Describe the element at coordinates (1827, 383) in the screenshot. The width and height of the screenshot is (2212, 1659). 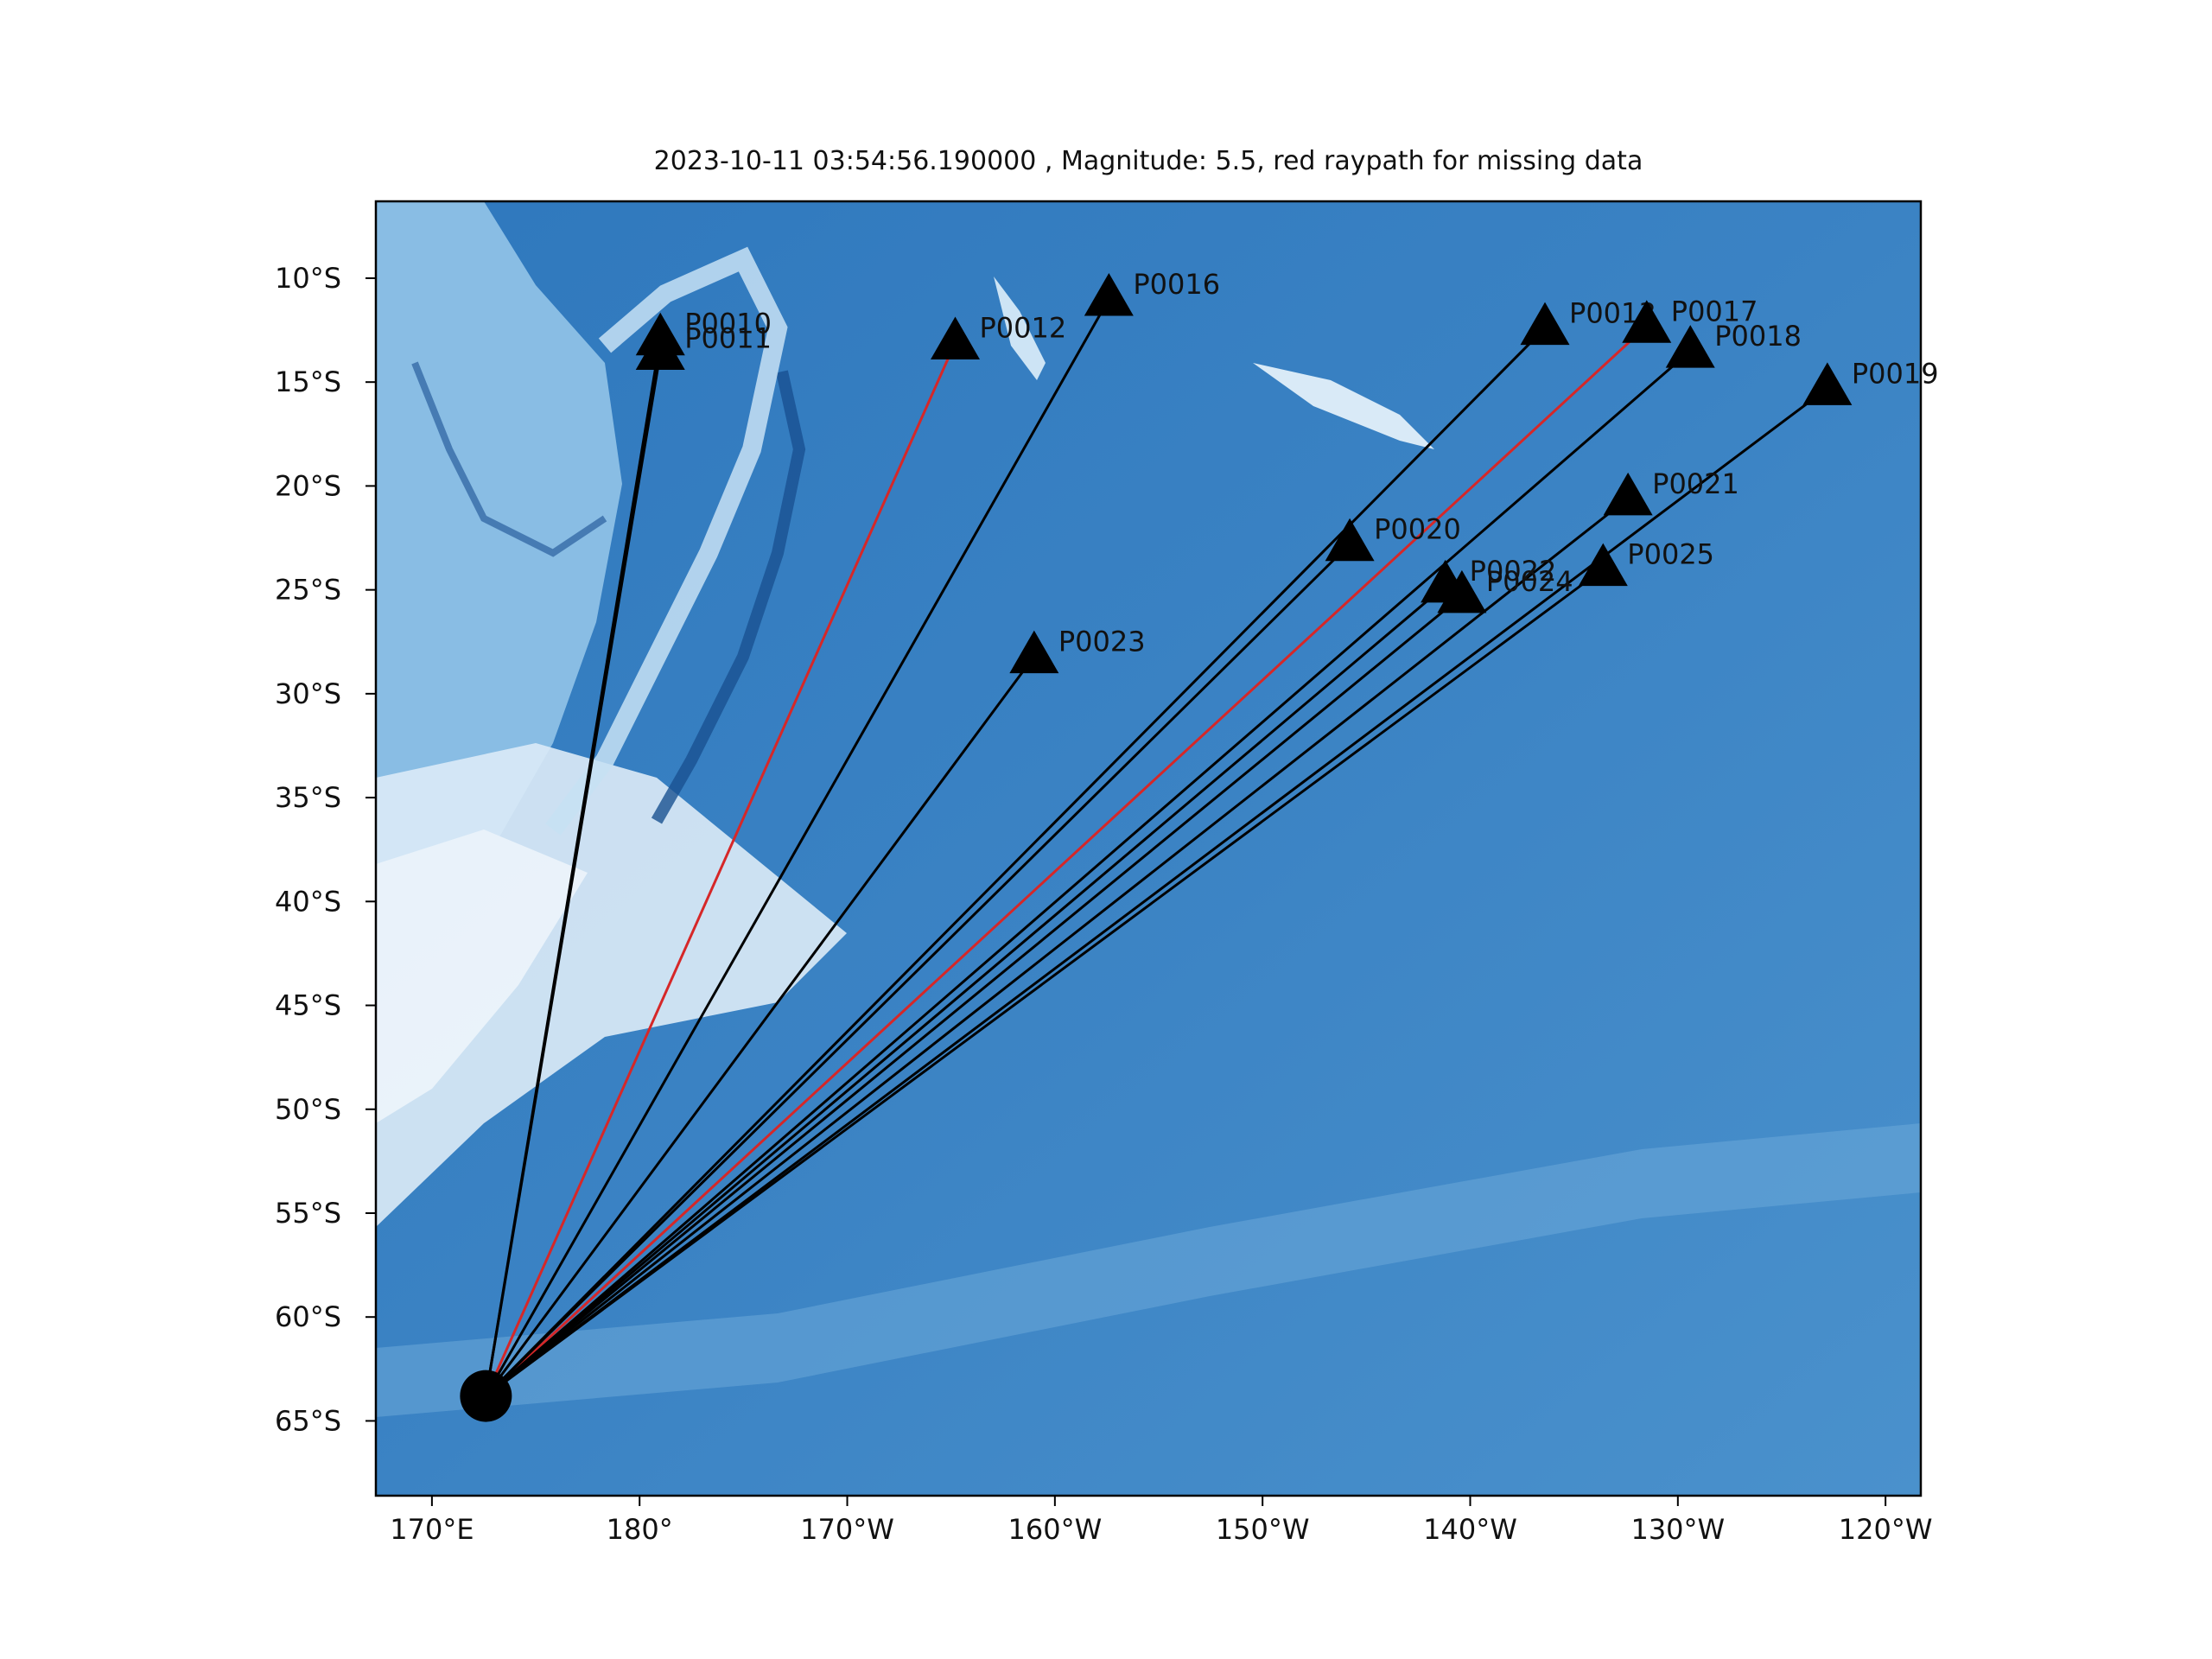
I see `station-marker-p0019` at that location.